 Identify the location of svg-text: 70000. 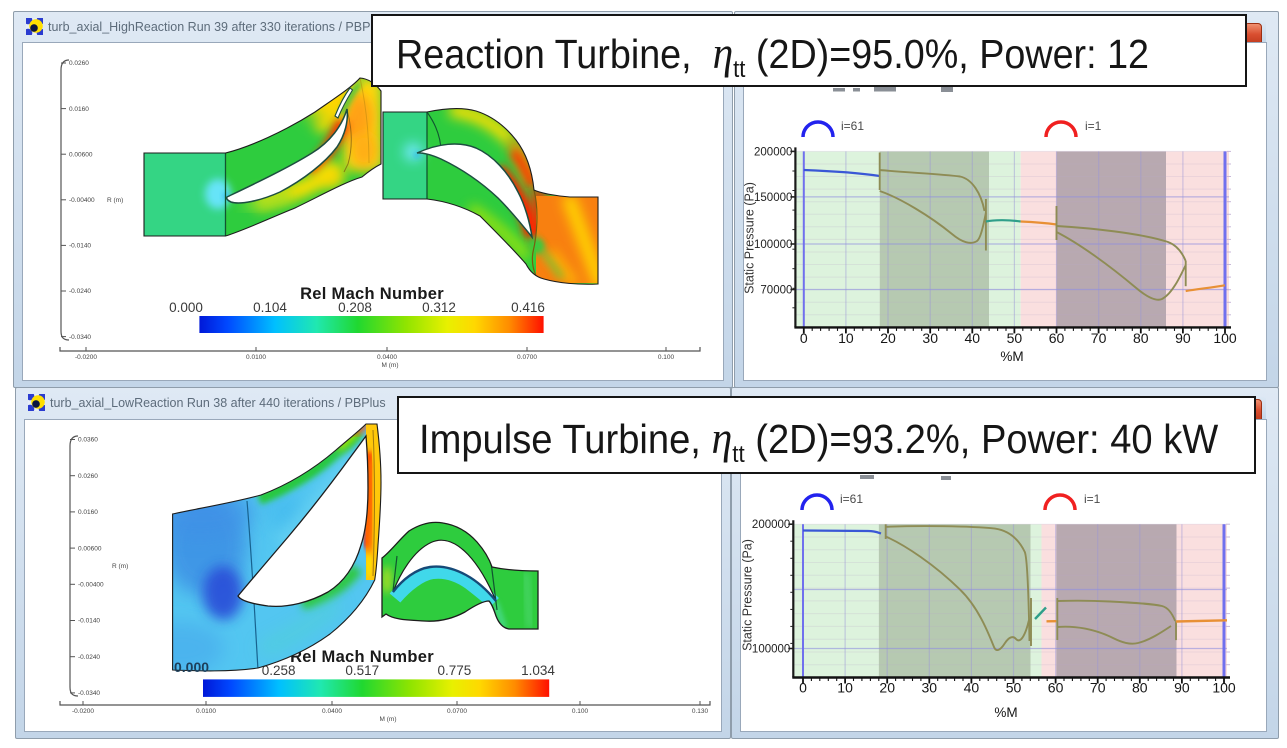
(776, 291).